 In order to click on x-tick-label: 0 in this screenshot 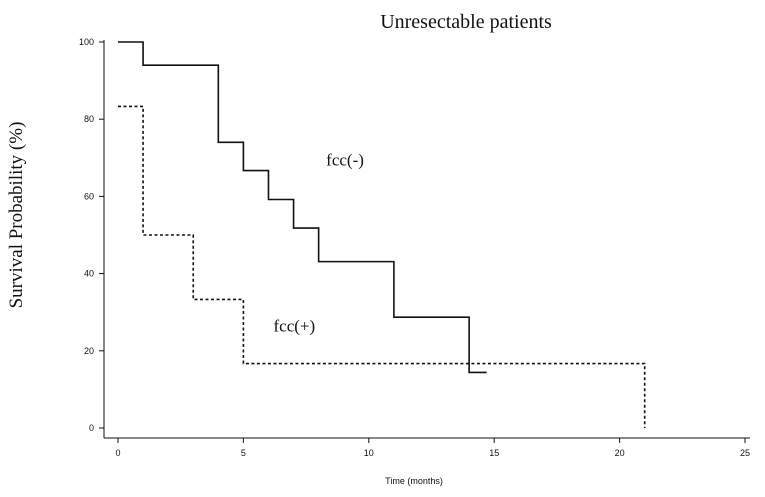, I will do `click(117, 453)`.